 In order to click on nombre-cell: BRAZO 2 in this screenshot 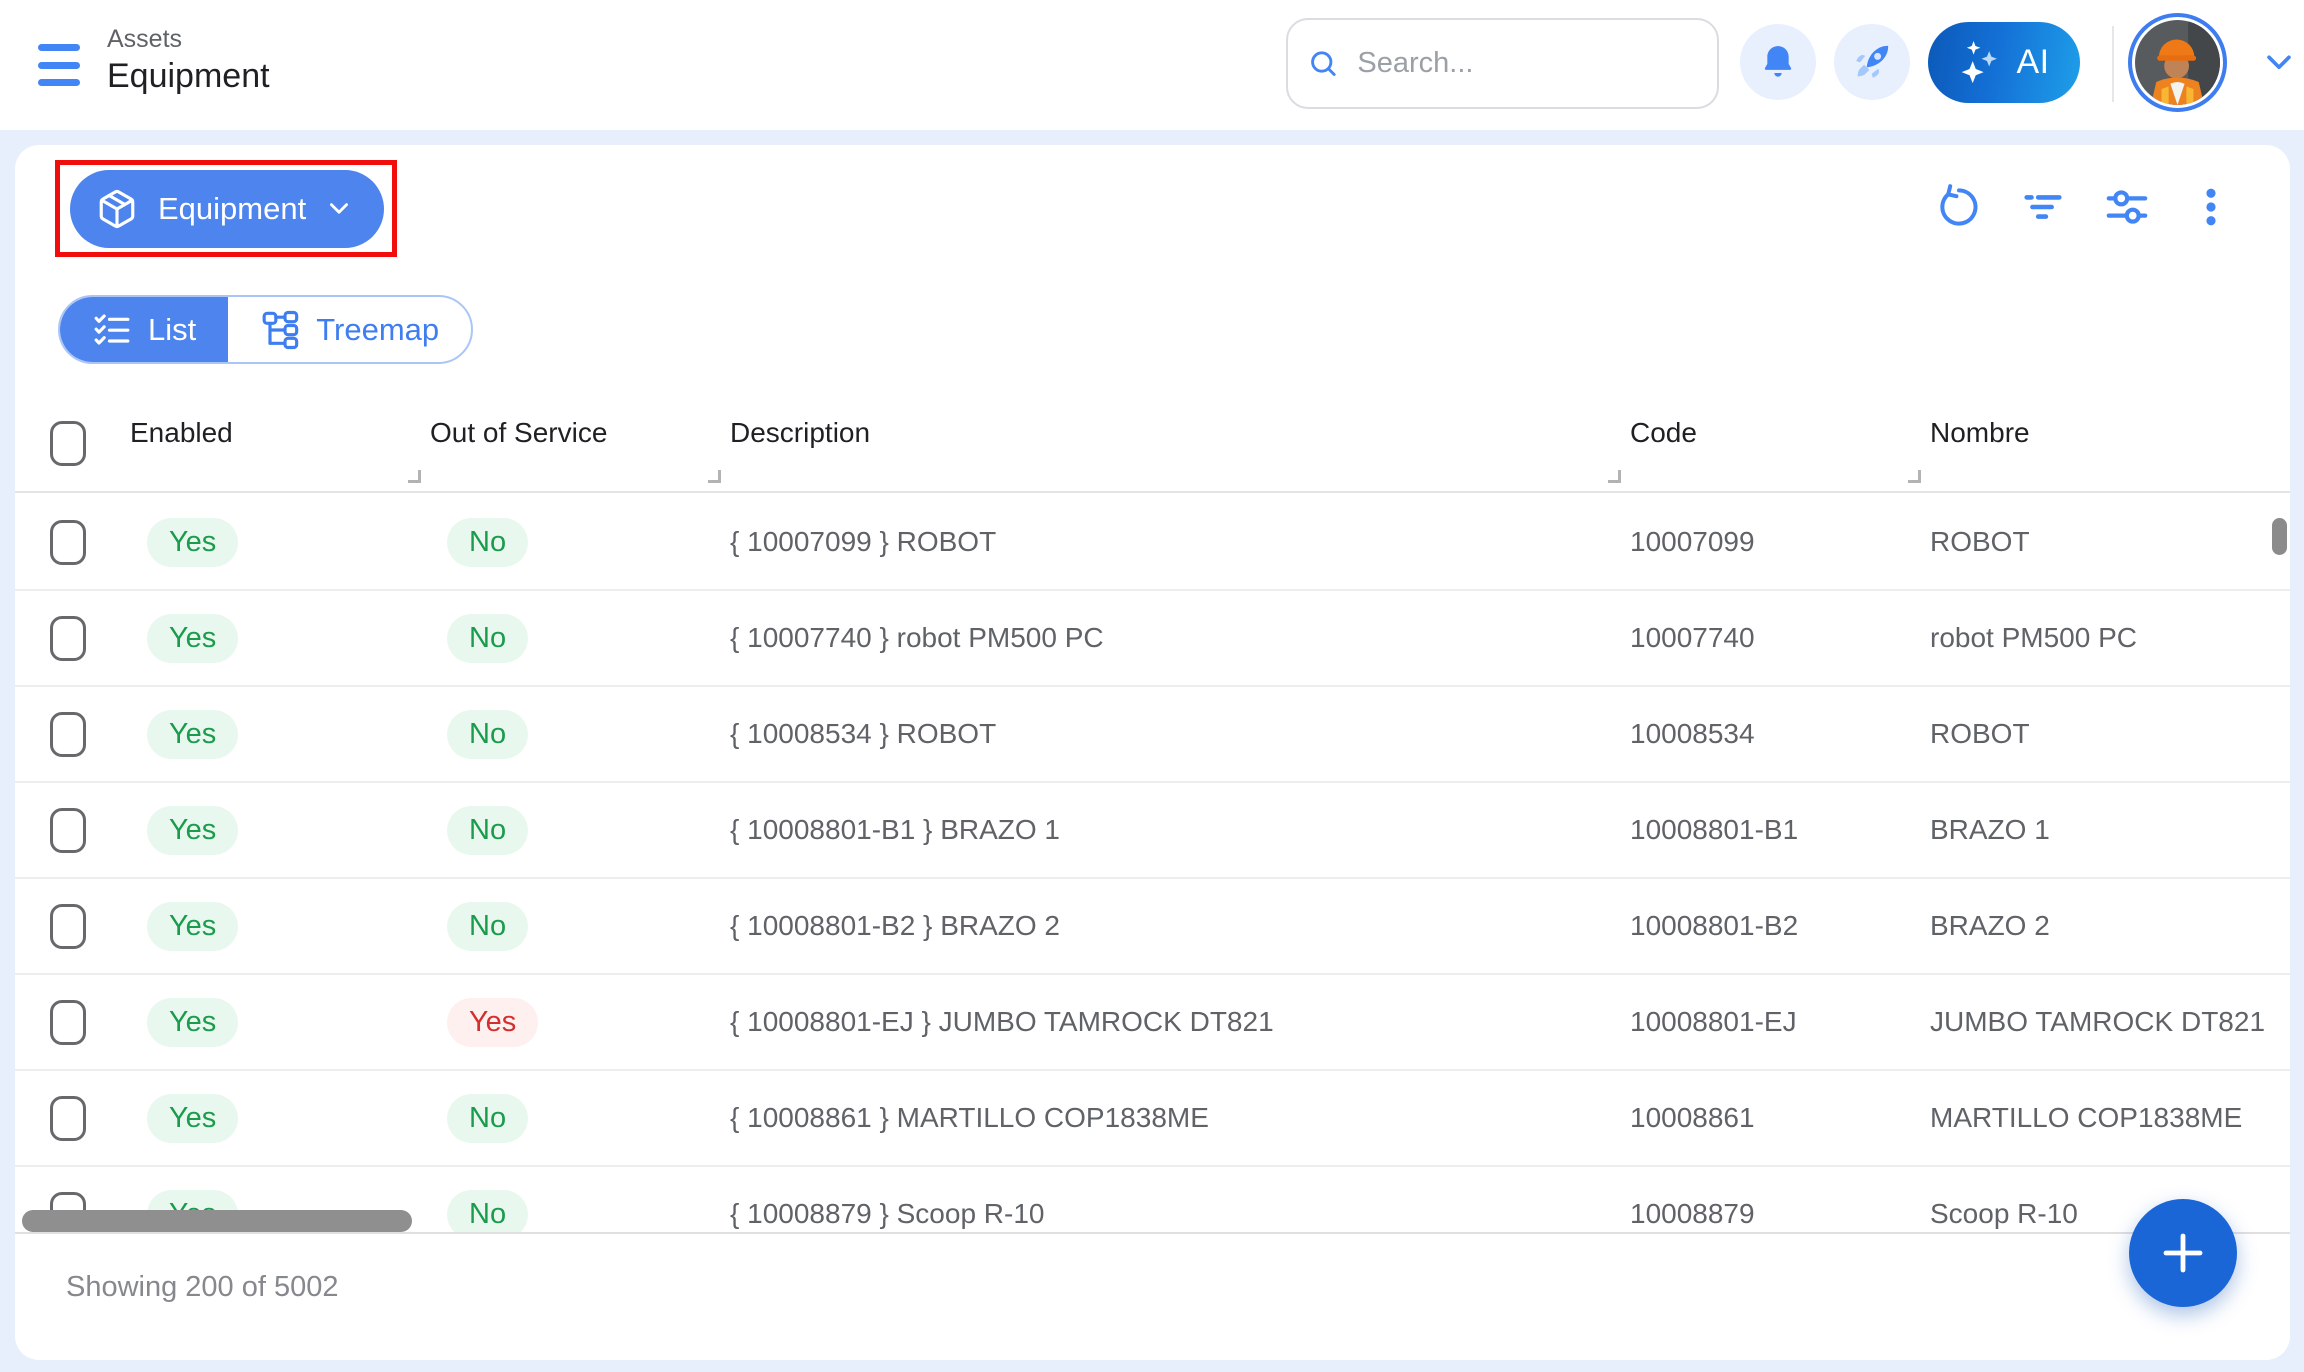, I will do `click(1990, 925)`.